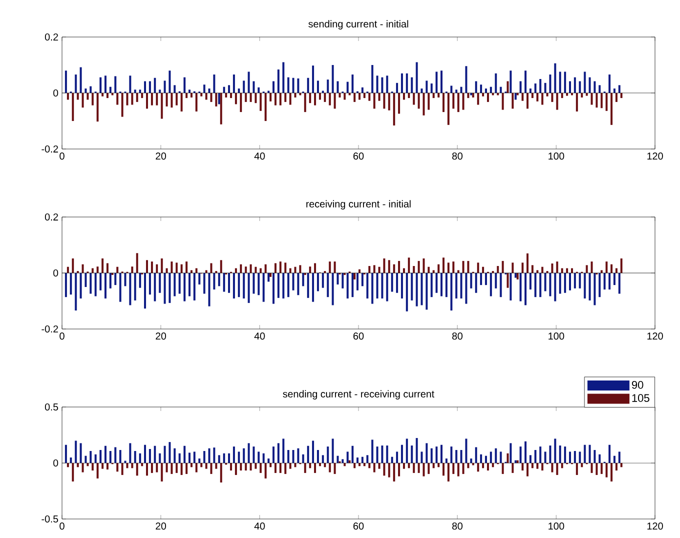  Describe the element at coordinates (641, 398) in the screenshot. I see `legend-label: 105` at that location.